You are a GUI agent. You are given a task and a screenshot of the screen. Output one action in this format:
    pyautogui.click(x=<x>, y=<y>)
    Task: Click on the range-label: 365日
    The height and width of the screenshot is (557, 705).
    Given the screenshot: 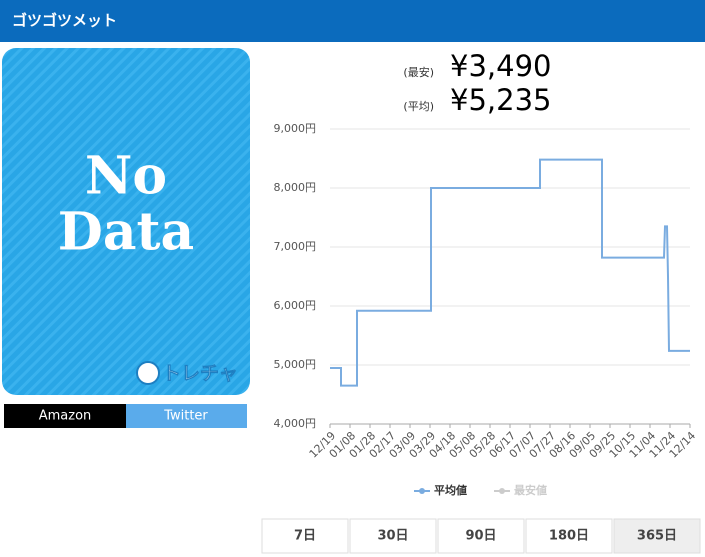 What is the action you would take?
    pyautogui.click(x=657, y=536)
    